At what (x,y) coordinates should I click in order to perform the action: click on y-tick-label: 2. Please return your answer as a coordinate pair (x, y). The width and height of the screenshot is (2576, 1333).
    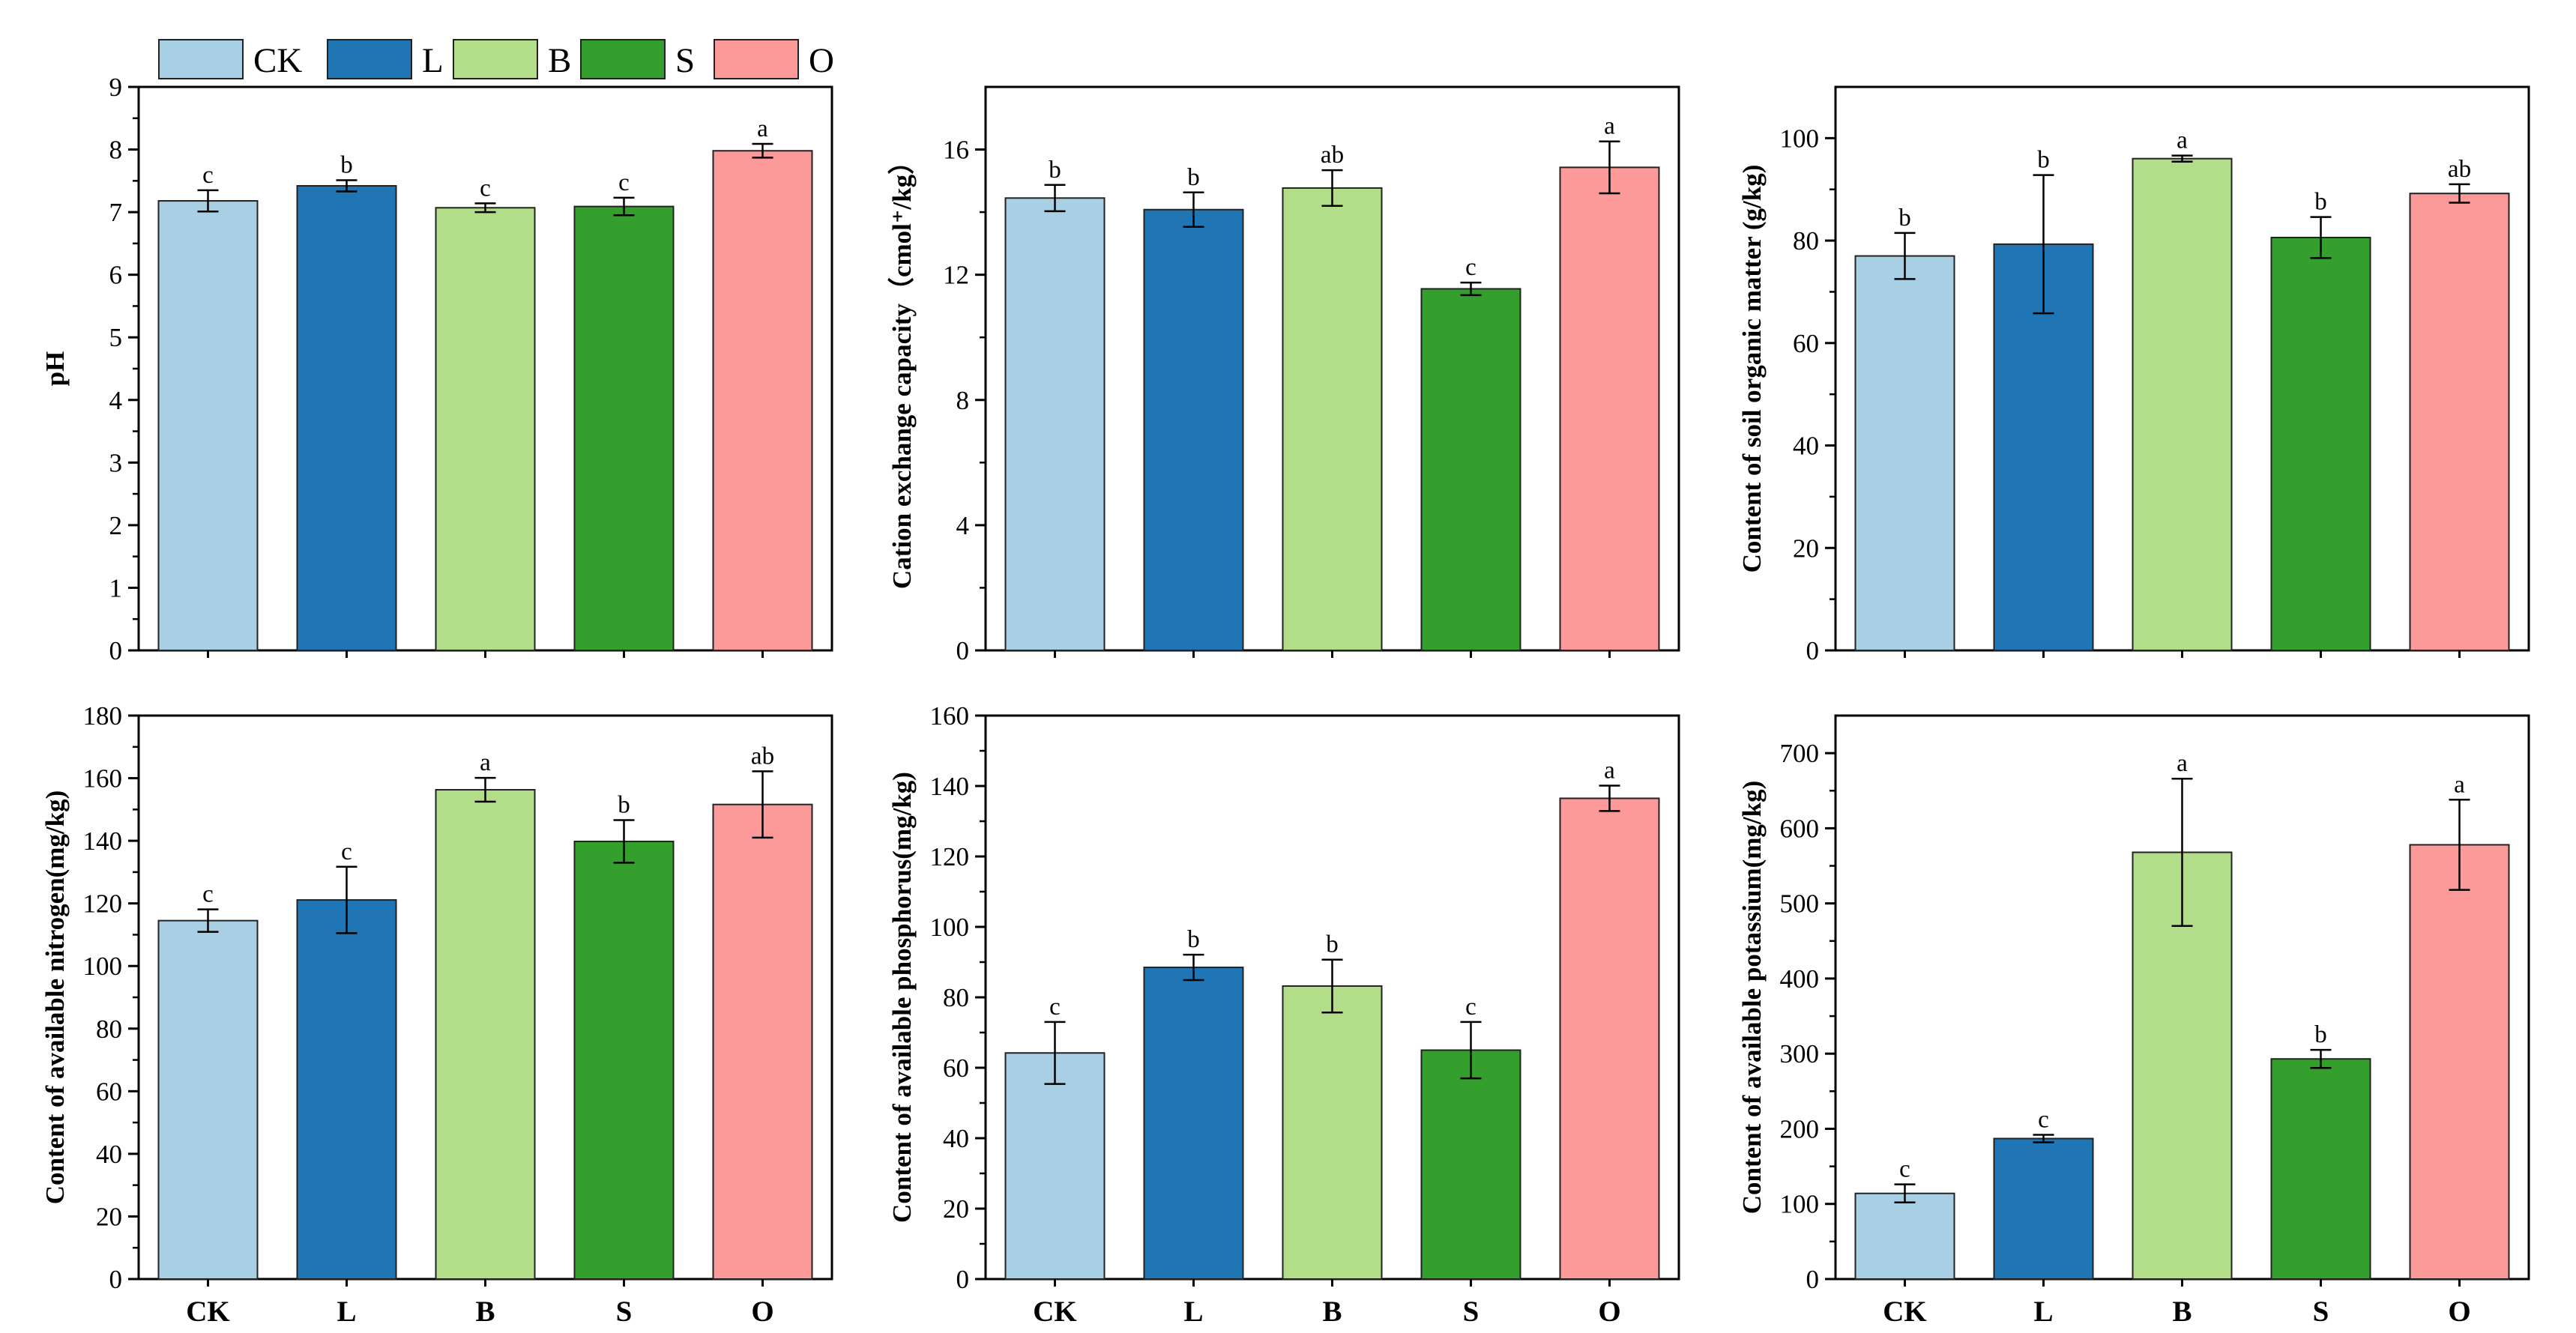
    Looking at the image, I should click on (116, 525).